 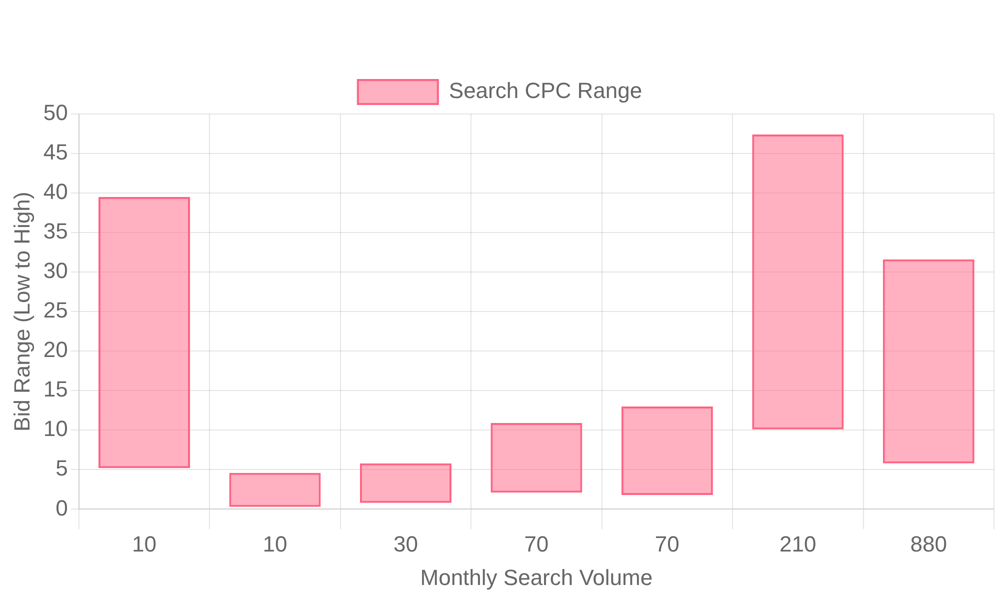 I want to click on legend-label: Search CPC Range, so click(x=545, y=91).